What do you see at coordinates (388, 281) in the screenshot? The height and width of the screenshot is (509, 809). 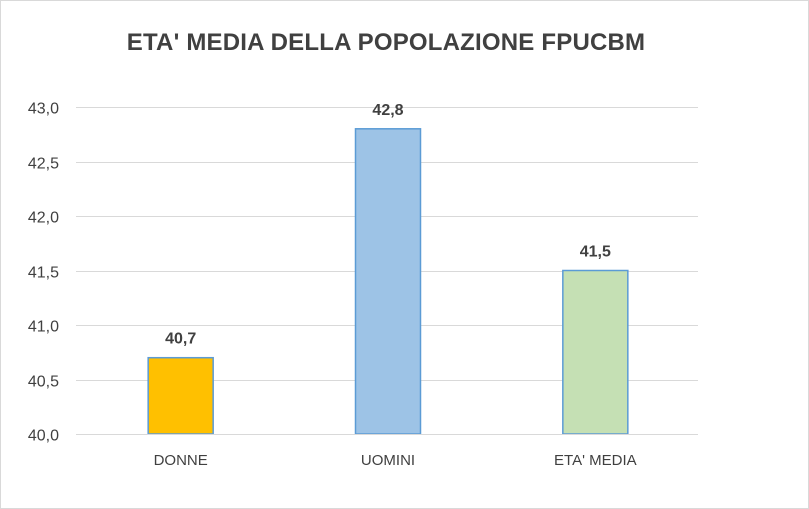 I see `bar-uomini` at bounding box center [388, 281].